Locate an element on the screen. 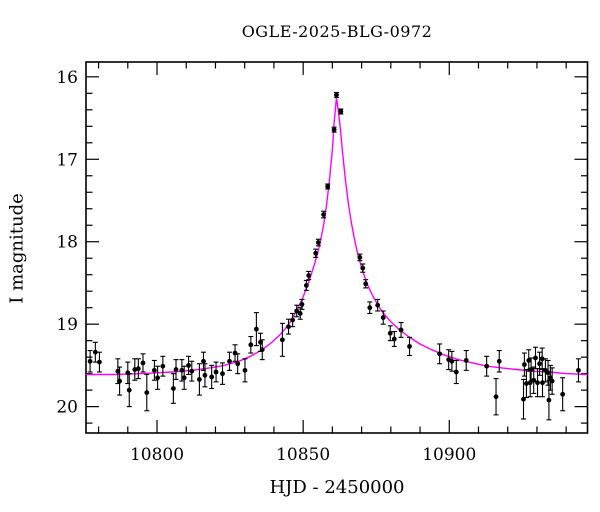 Image resolution: width=600 pixels, height=512 pixels. y-tick-label: 18 is located at coordinates (67, 243).